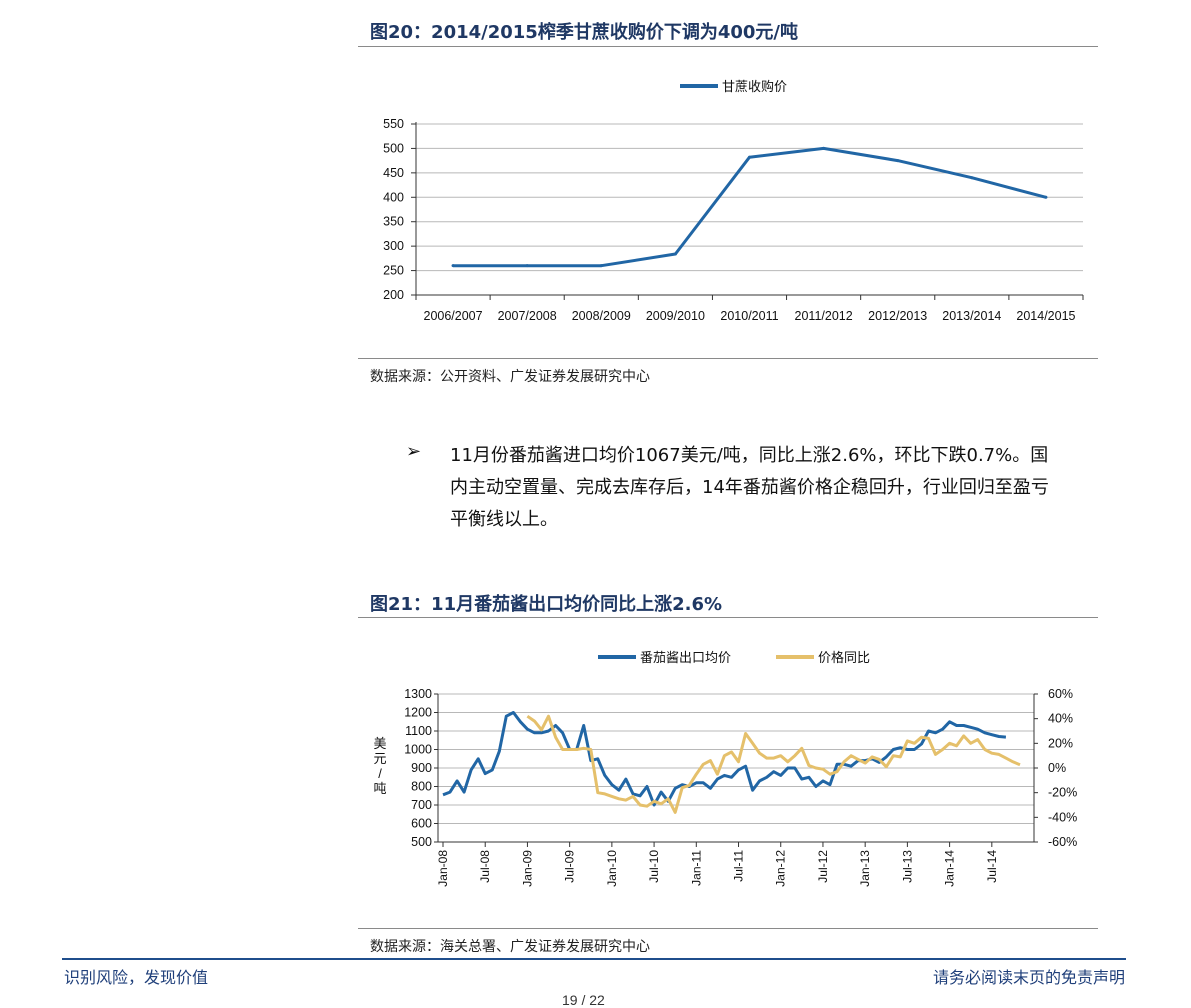  What do you see at coordinates (749, 455) in the screenshot?
I see `bullet-line-1: 11月份番茄酱进口均价1067美元/吨，同比上涨2.6%，环比下跌0.7%。国` at bounding box center [749, 455].